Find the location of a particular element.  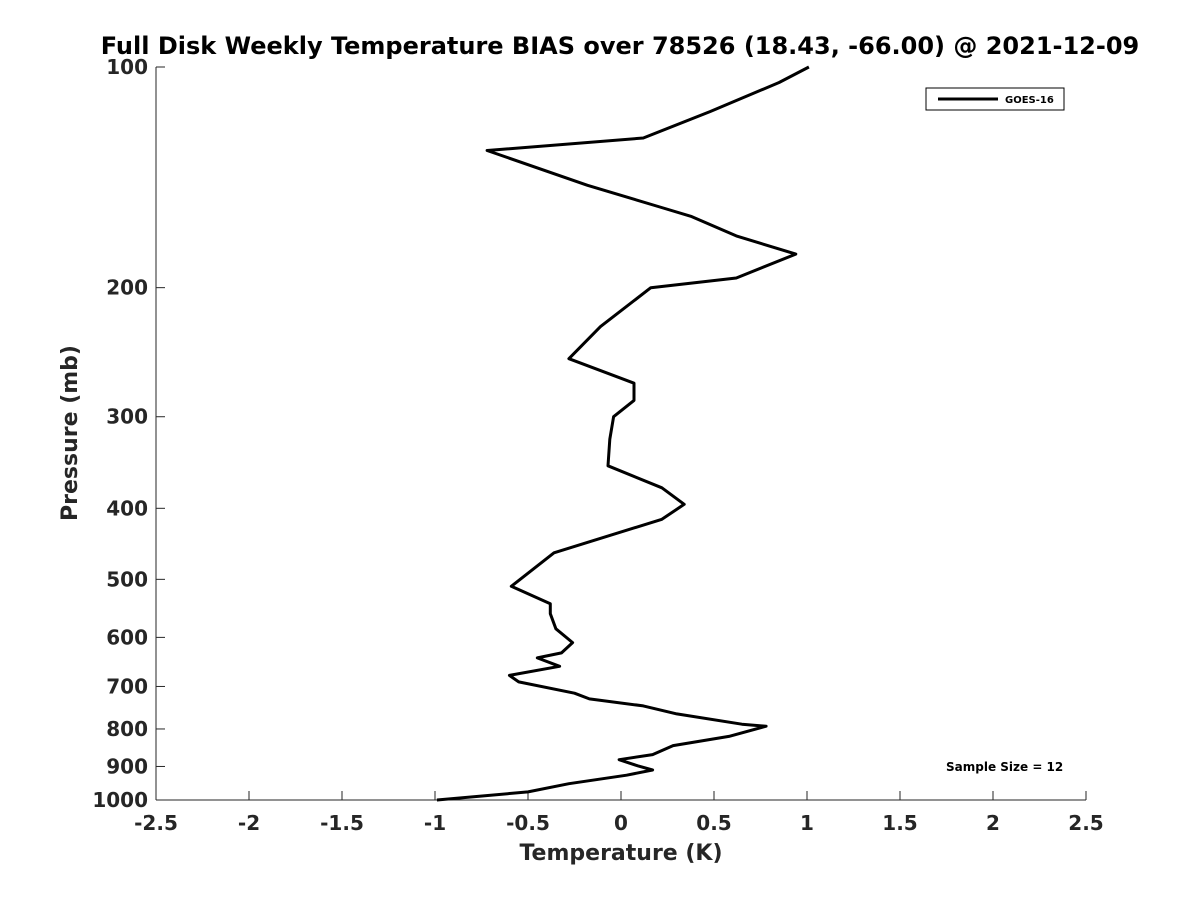

y-tick-label: 700 is located at coordinates (127, 686).